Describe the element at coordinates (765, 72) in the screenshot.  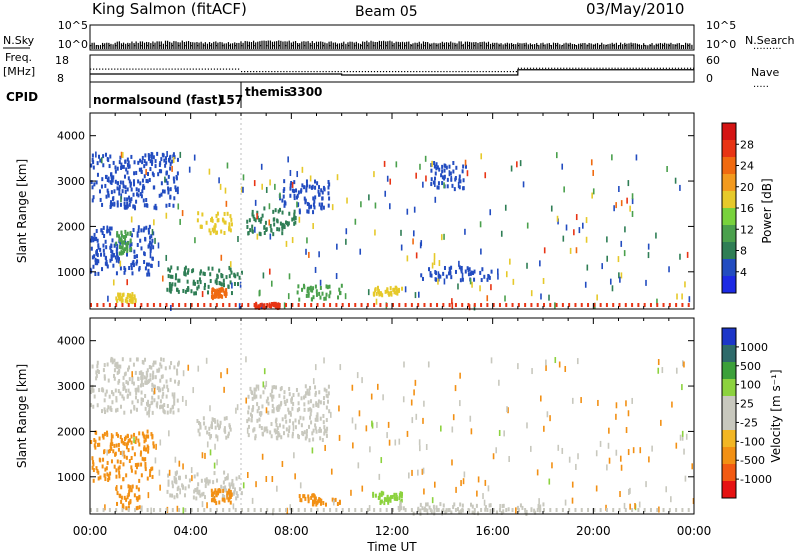
I see `nave-label: Nave` at that location.